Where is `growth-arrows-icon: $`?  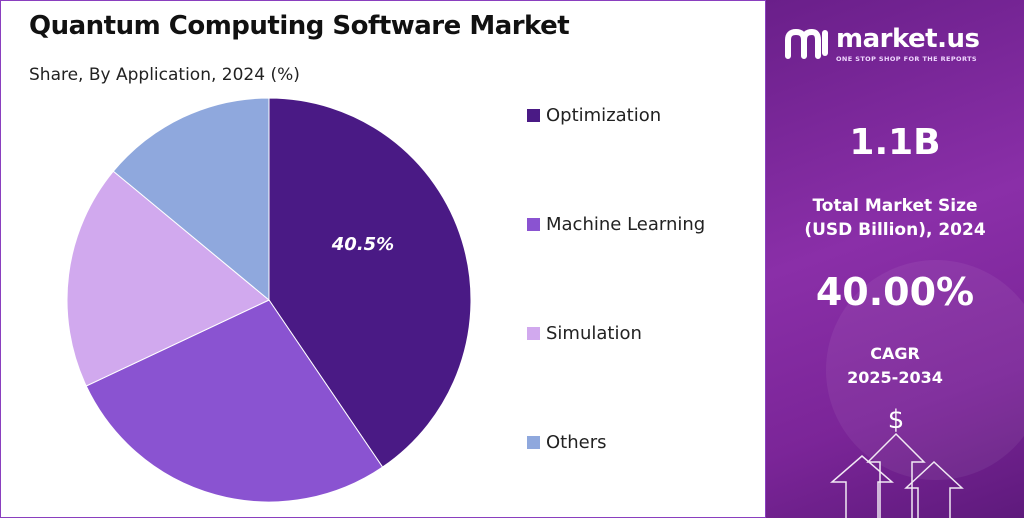 growth-arrows-icon: $ is located at coordinates (896, 461).